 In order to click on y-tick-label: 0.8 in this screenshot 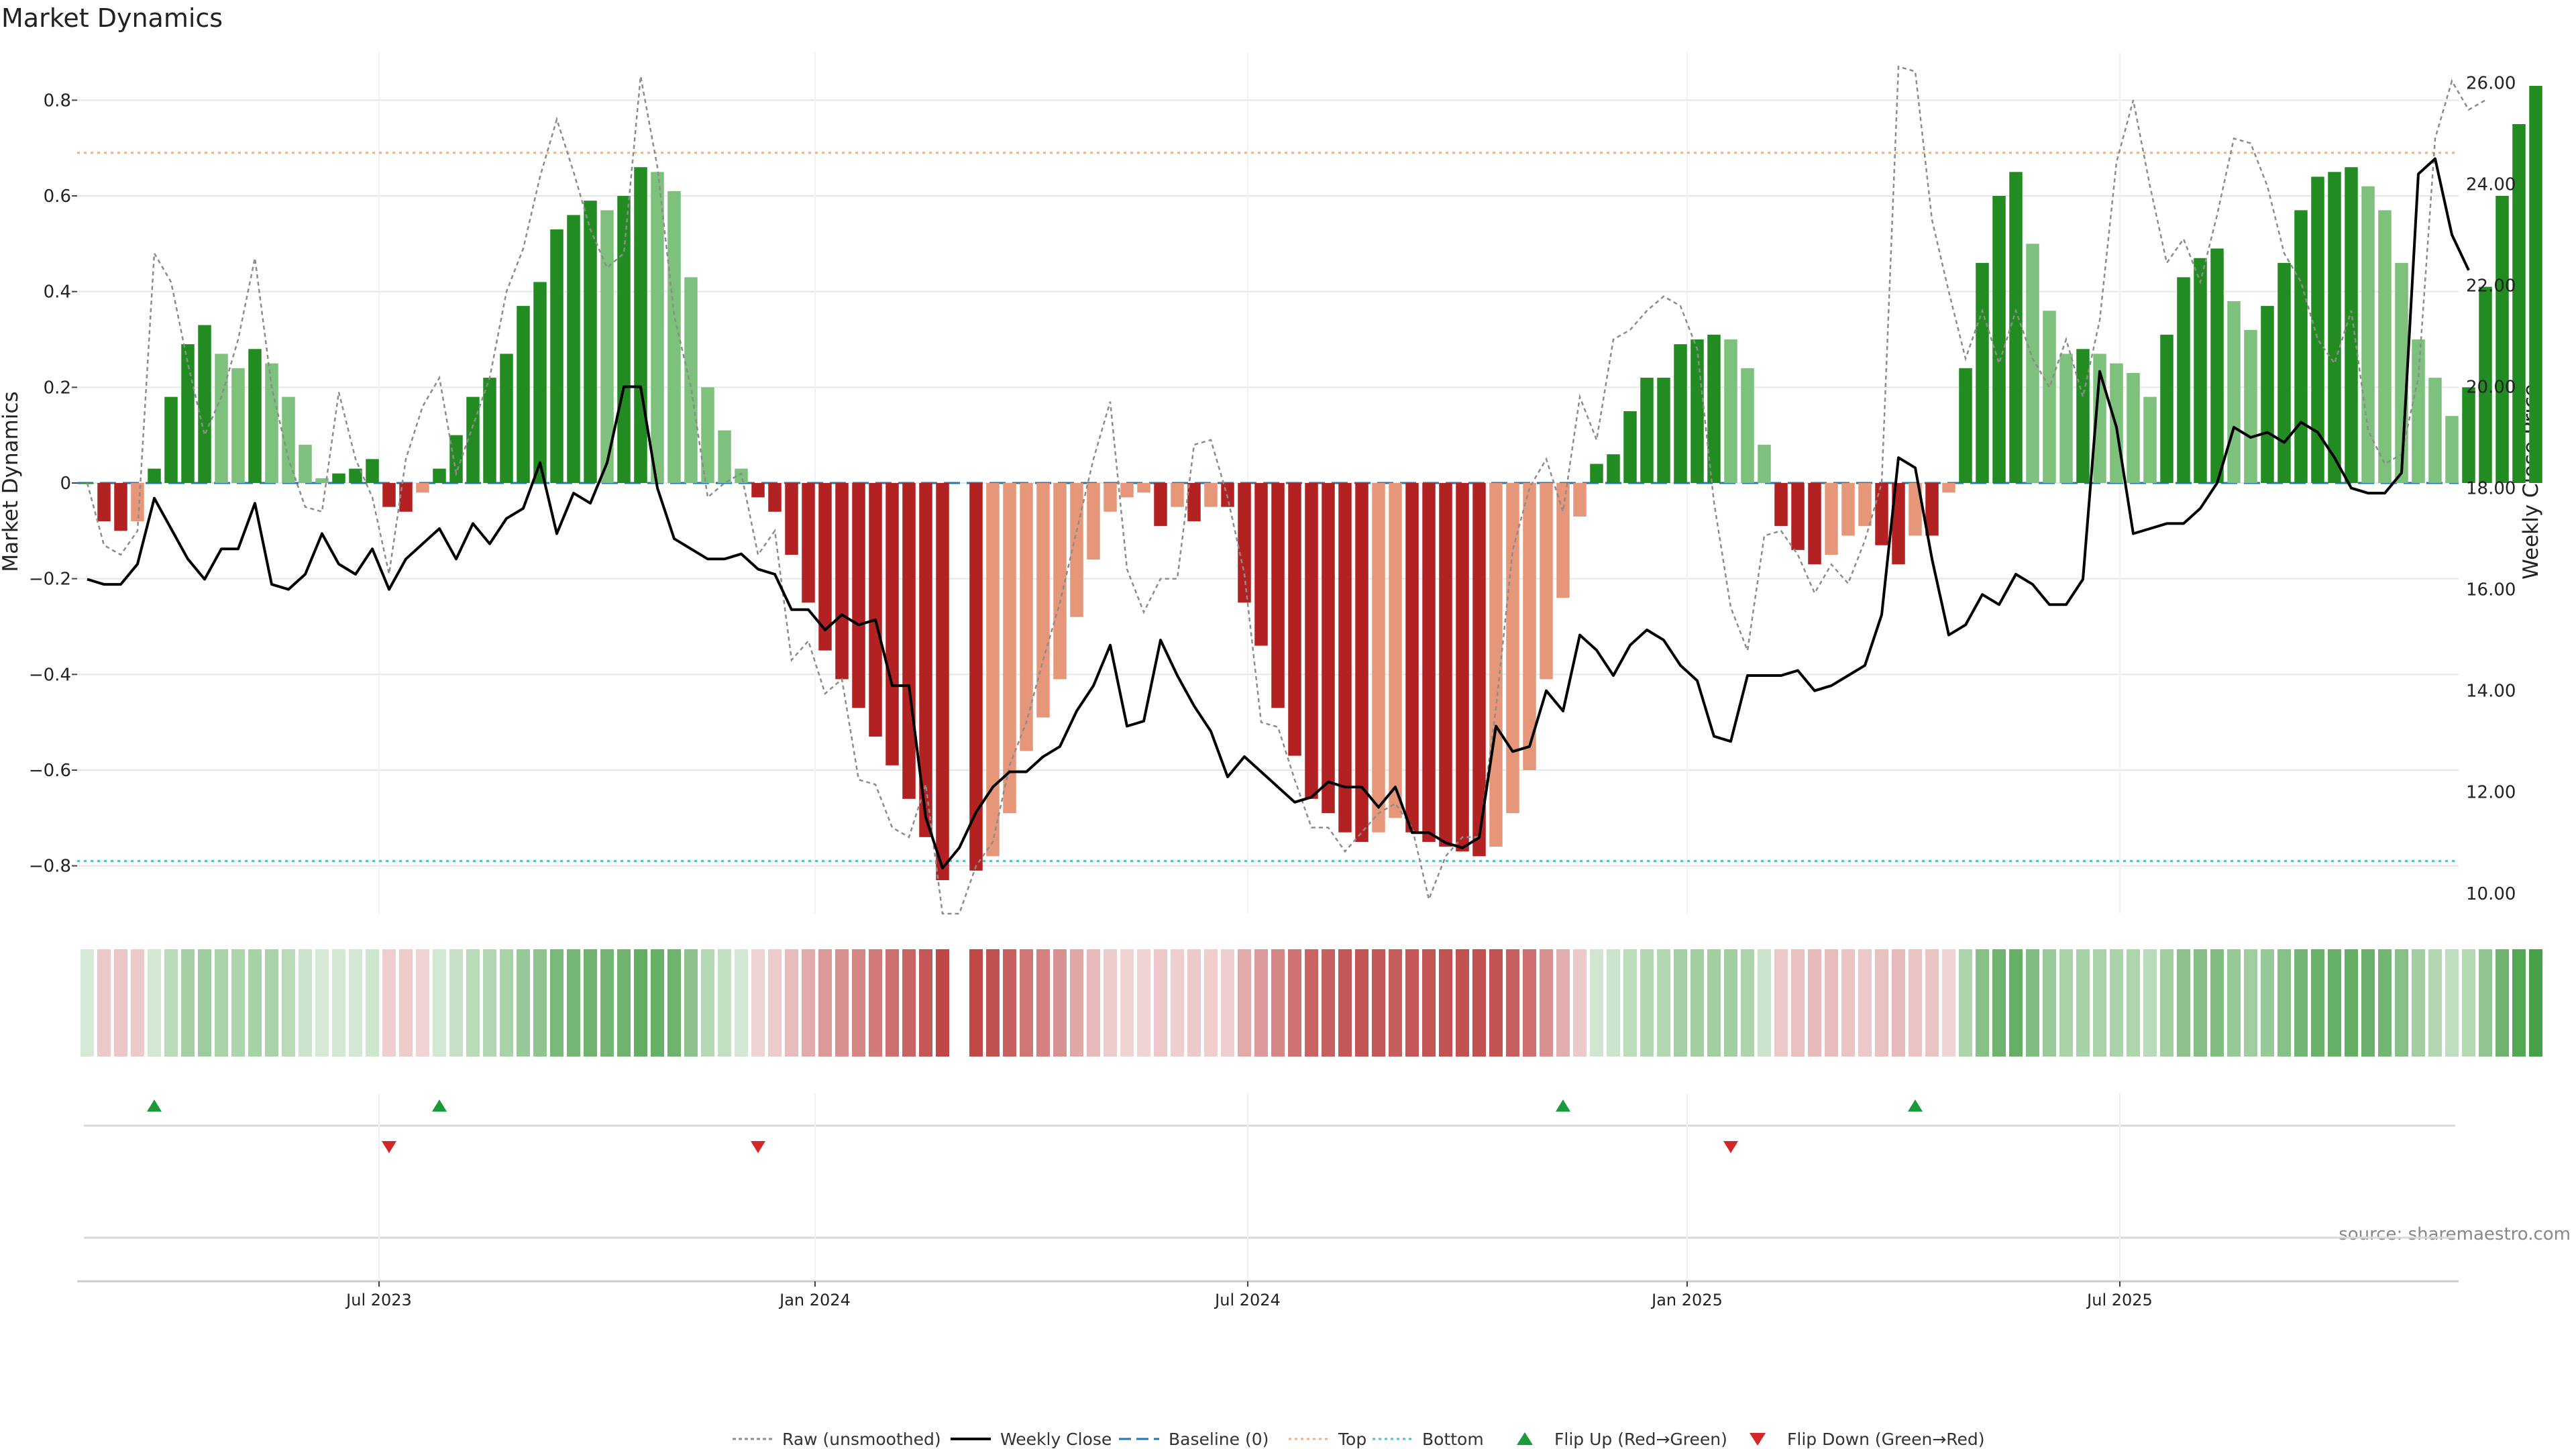, I will do `click(57, 101)`.